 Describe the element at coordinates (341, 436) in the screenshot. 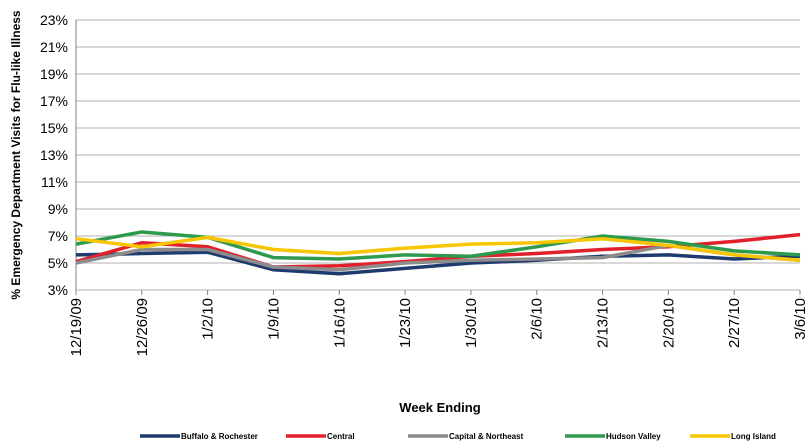

I see `legend-label: Central` at that location.